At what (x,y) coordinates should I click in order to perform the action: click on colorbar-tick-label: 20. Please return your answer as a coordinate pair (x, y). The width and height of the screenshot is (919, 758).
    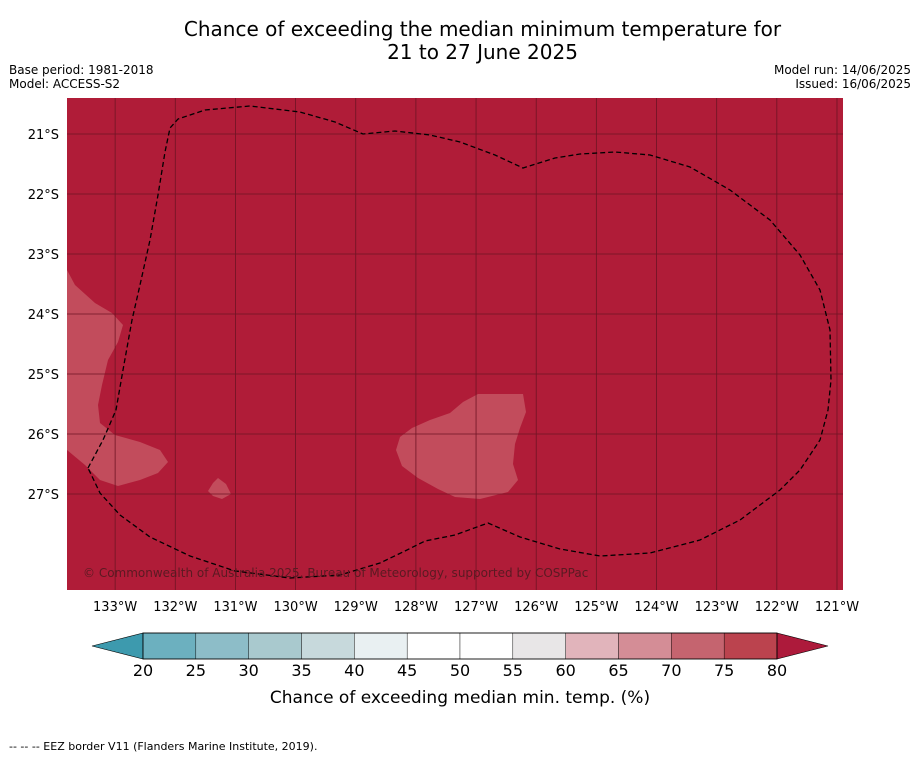
    Looking at the image, I should click on (143, 670).